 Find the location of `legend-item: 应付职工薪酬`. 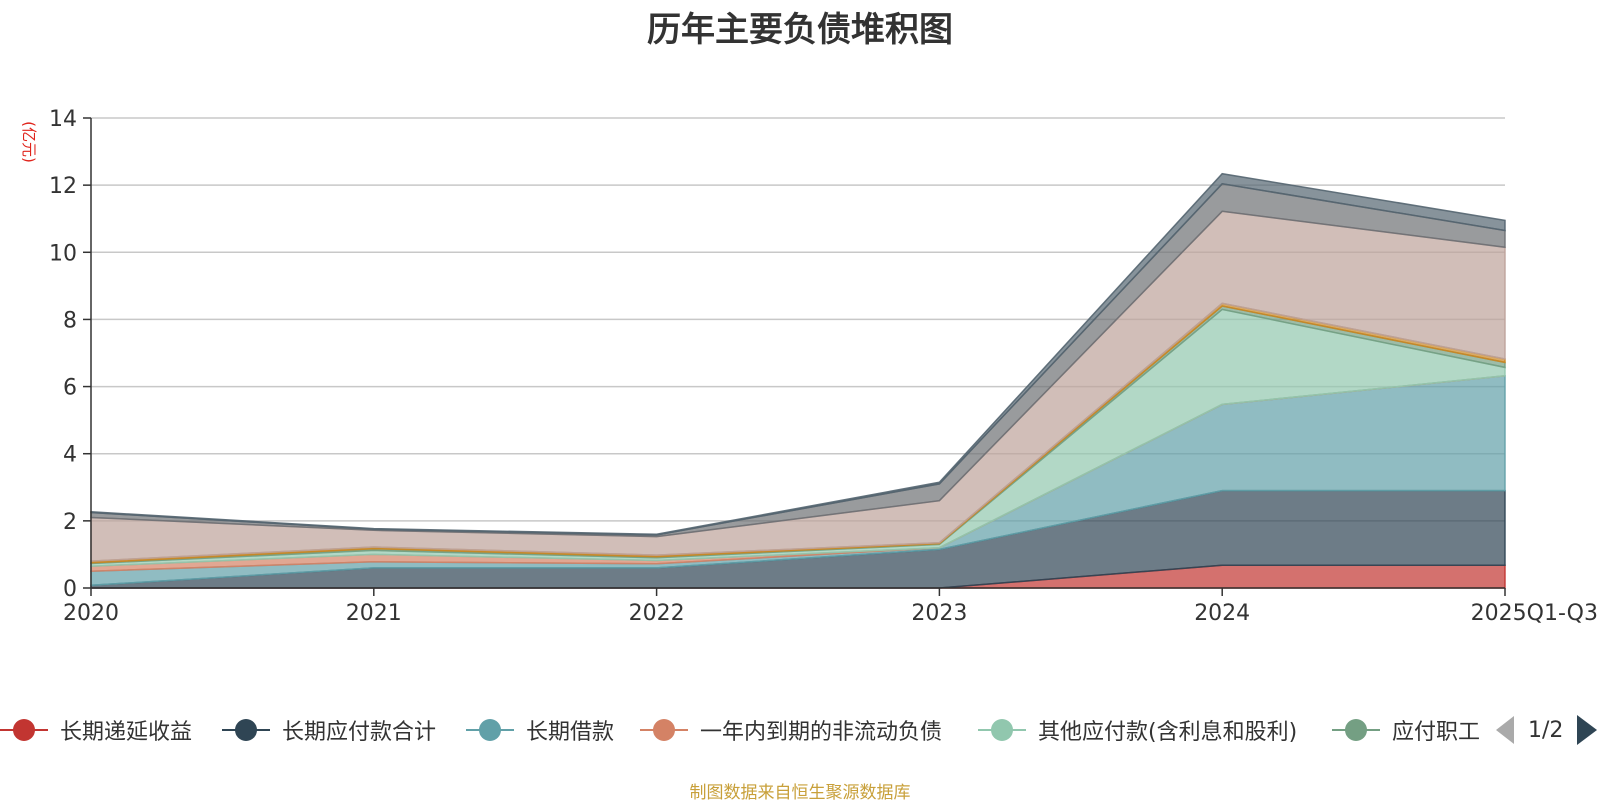

legend-item: 应付职工薪酬 is located at coordinates (1406, 730).